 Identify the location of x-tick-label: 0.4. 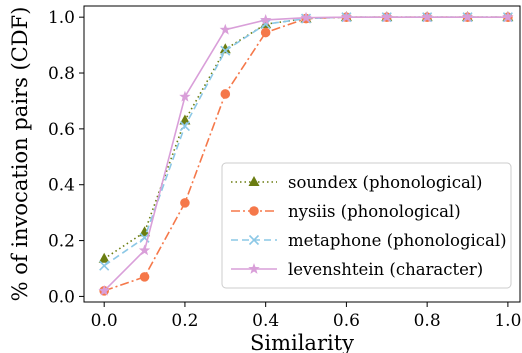
(265, 321).